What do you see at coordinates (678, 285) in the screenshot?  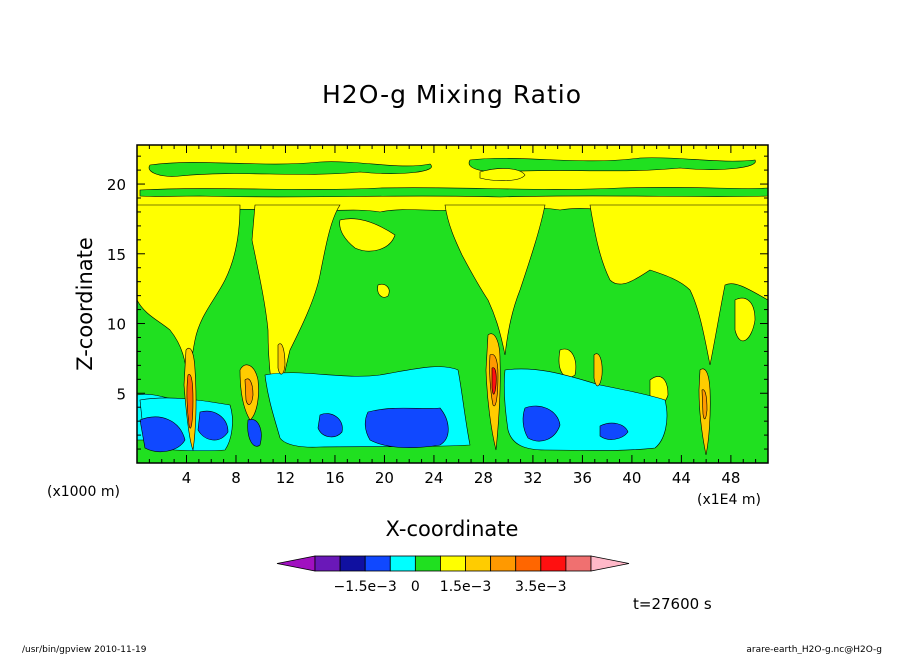 I see `yellow-plume-right` at bounding box center [678, 285].